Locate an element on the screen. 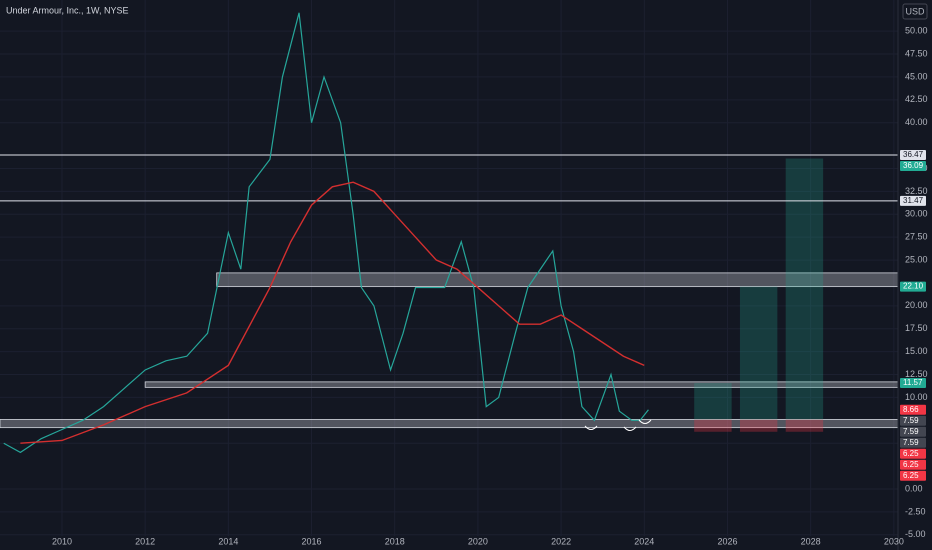 The height and width of the screenshot is (550, 932). x-tick-label: 2018 is located at coordinates (395, 541).